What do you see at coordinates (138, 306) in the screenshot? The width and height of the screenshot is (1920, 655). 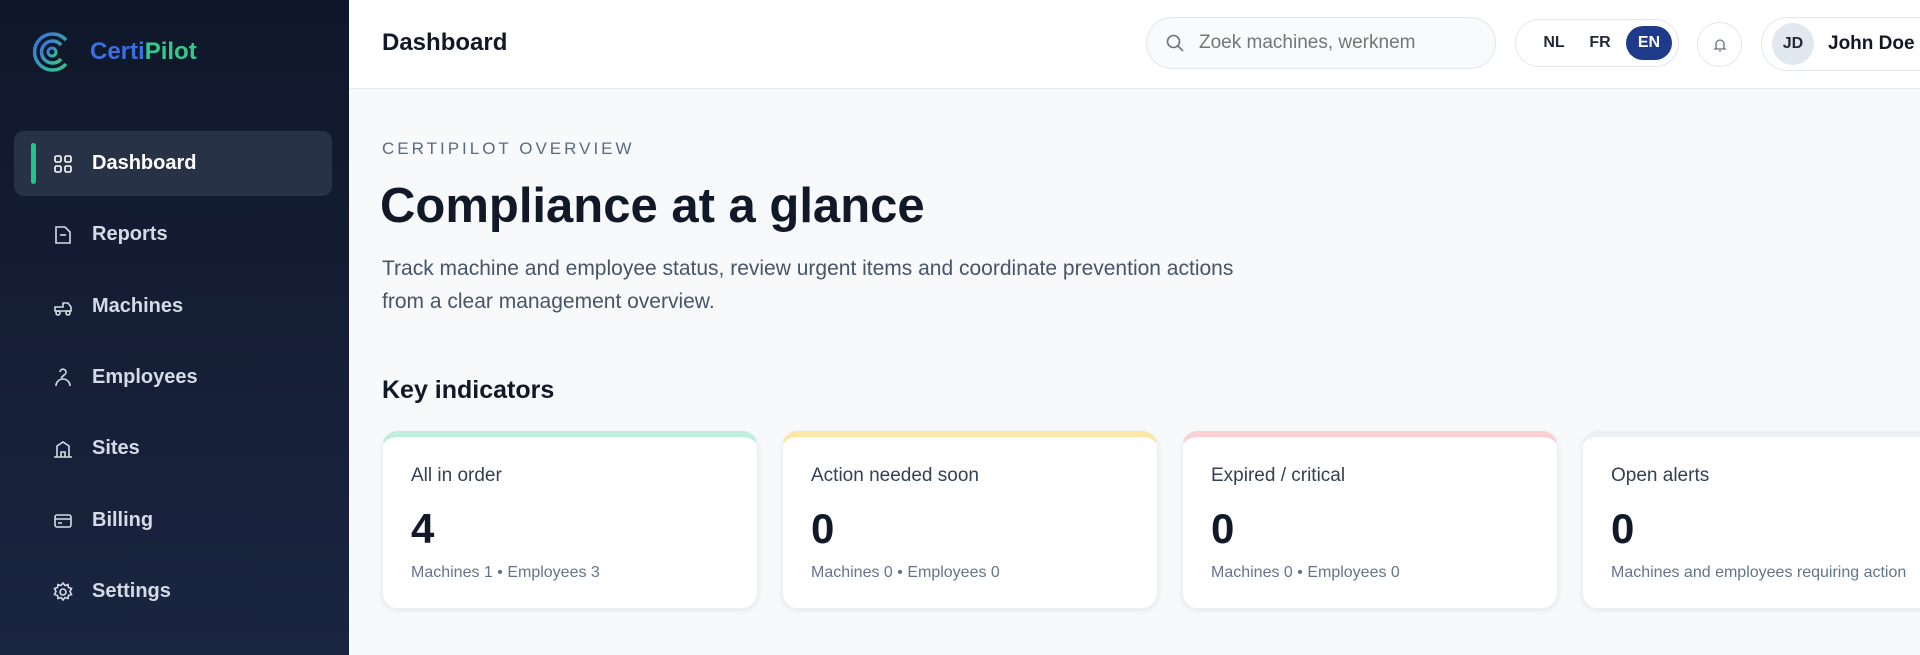 I see `sidebar-item-label: Machines` at bounding box center [138, 306].